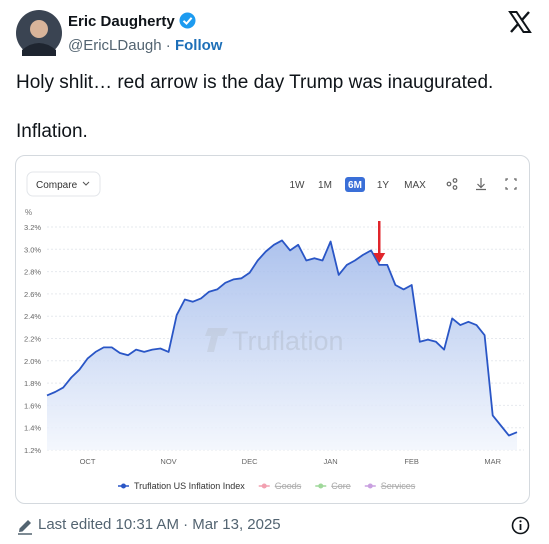 The image size is (549, 544). I want to click on range-button: 6M, so click(355, 185).